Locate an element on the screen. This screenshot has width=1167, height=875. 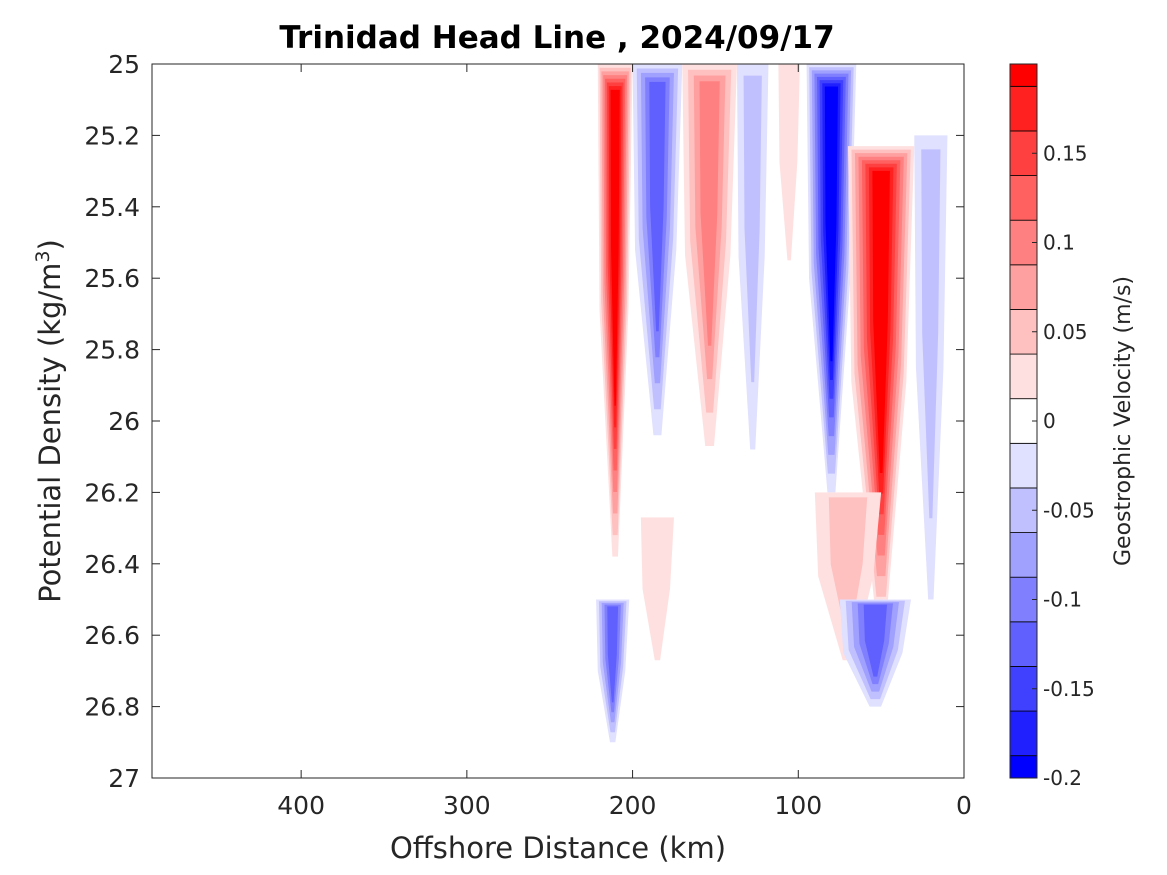
y-axis-label: Potential Density (kg/m3) is located at coordinates (49, 421).